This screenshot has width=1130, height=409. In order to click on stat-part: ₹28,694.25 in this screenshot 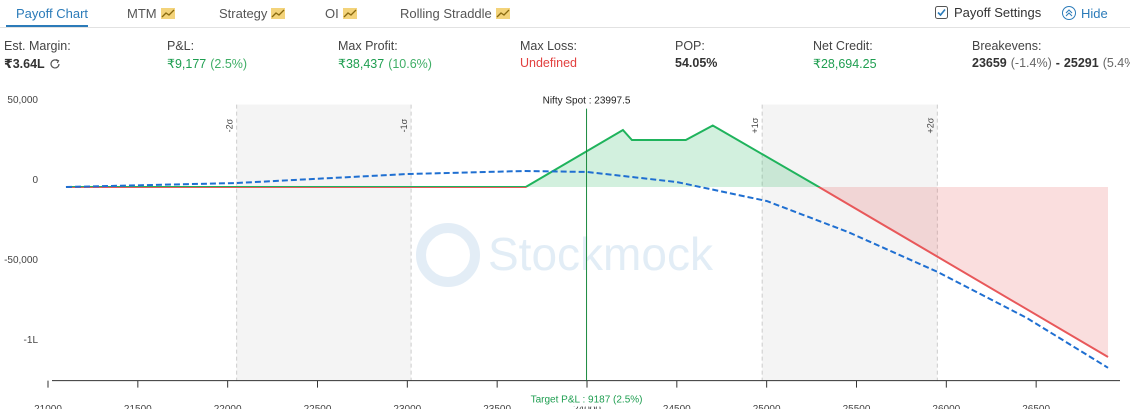, I will do `click(845, 64)`.